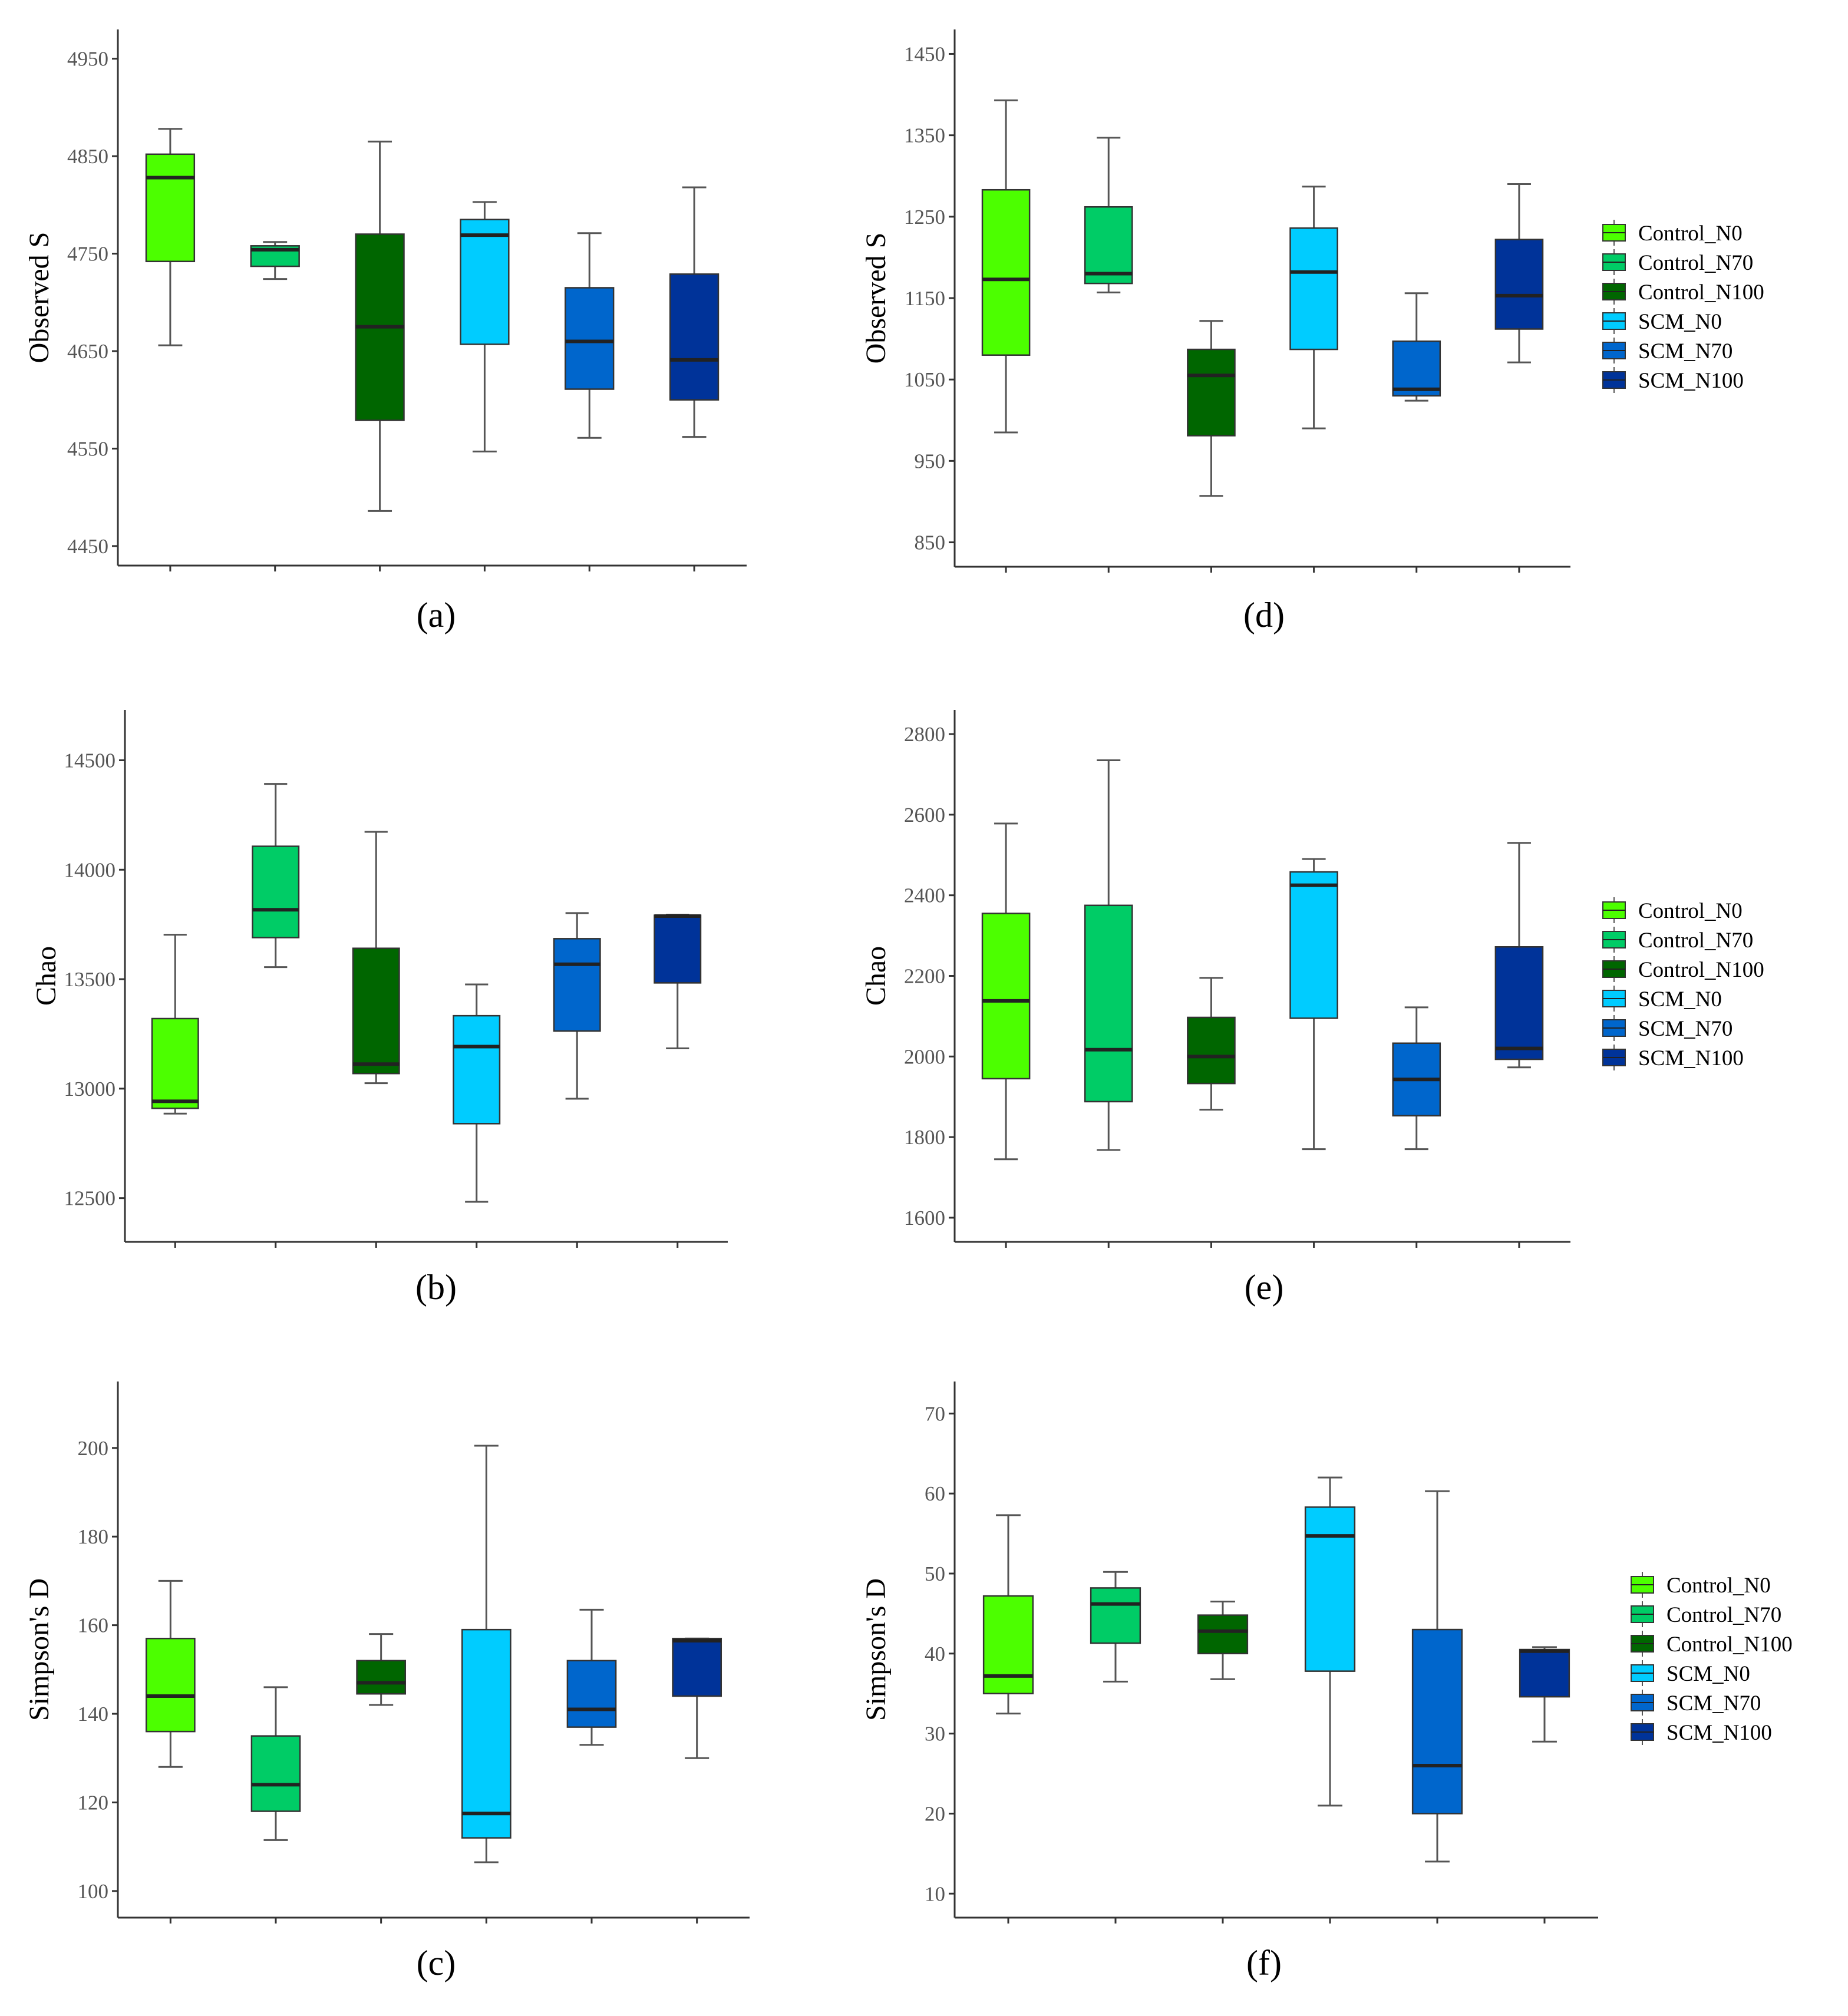  I want to click on y-tick-label: 160, so click(93, 1625).